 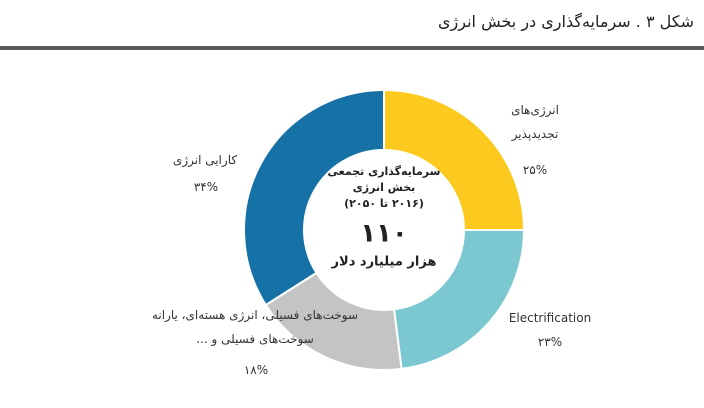 What do you see at coordinates (206, 187) in the screenshot?
I see `value-label: ۳۴%` at bounding box center [206, 187].